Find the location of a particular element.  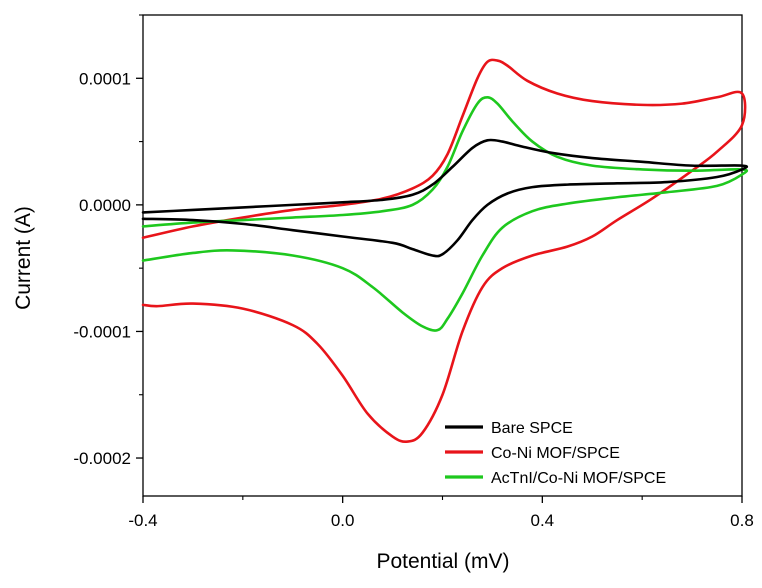

y-tick-label: -0.0001 is located at coordinates (102, 331).